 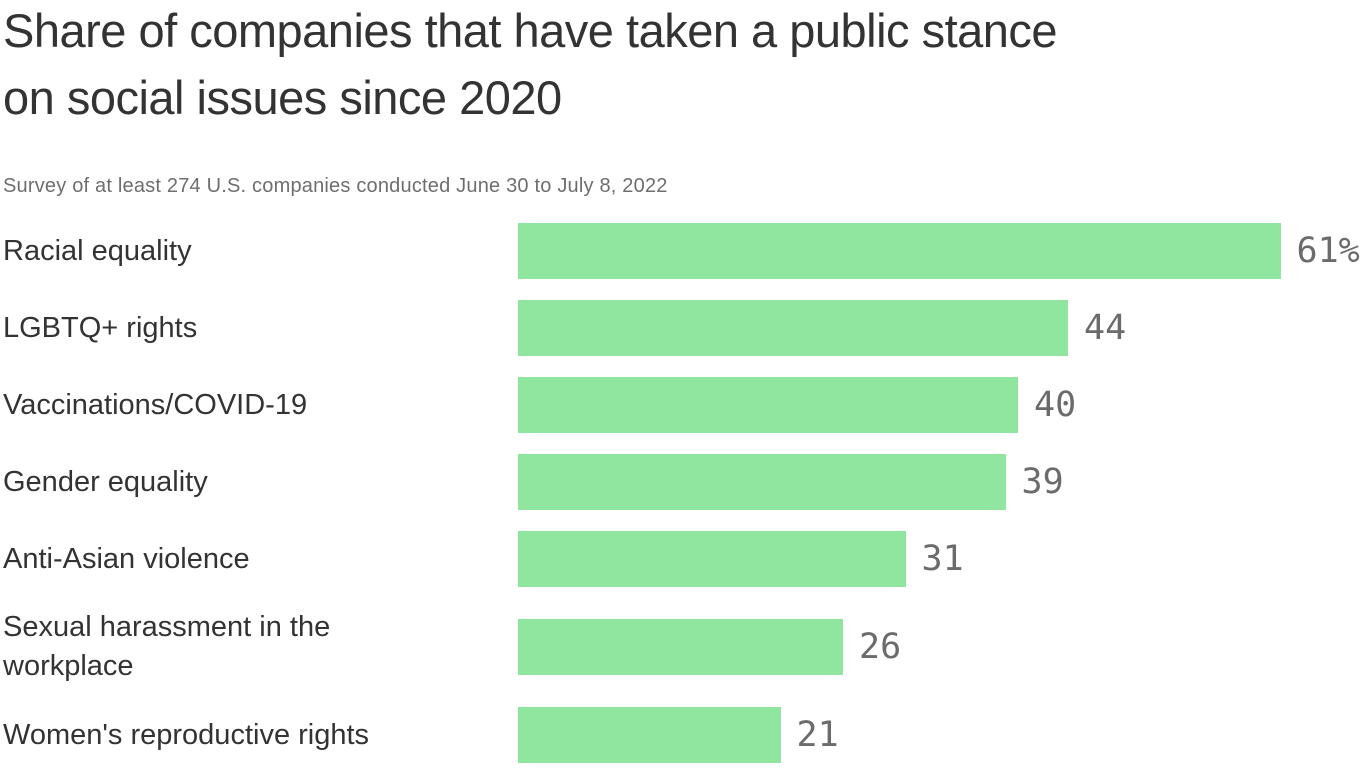 I want to click on value-label: 31, so click(x=942, y=558).